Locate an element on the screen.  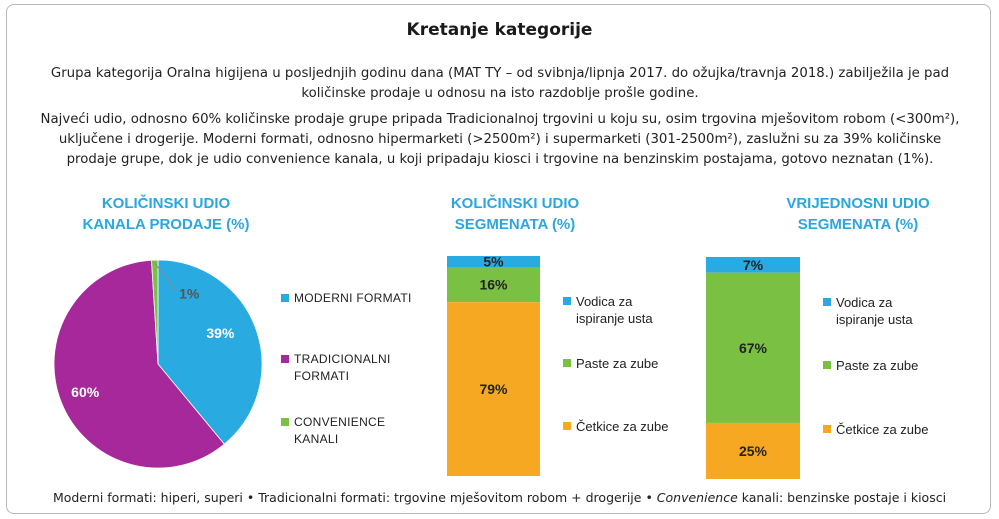
legend-label-paste-1: Paste za zube is located at coordinates (617, 363).